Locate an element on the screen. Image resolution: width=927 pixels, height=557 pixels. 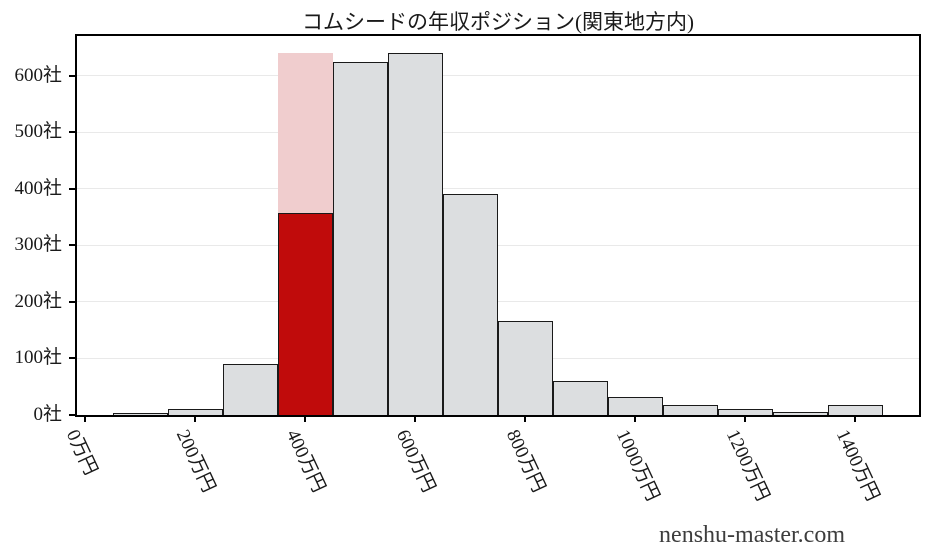
highlight-bar is located at coordinates (305, 313).